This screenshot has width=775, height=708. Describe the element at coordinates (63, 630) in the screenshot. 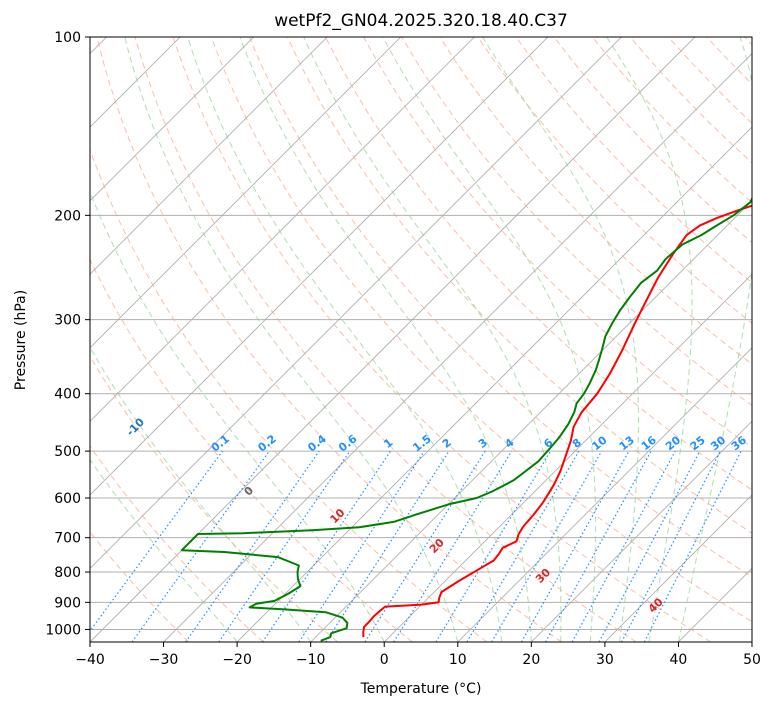

I see `y-tick-label: 1000` at that location.